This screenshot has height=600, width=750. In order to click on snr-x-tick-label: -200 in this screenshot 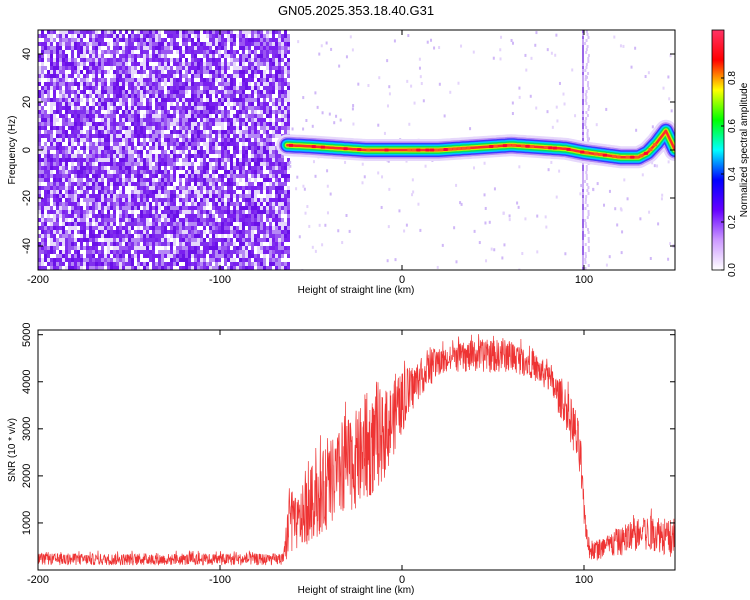, I will do `click(38, 580)`.